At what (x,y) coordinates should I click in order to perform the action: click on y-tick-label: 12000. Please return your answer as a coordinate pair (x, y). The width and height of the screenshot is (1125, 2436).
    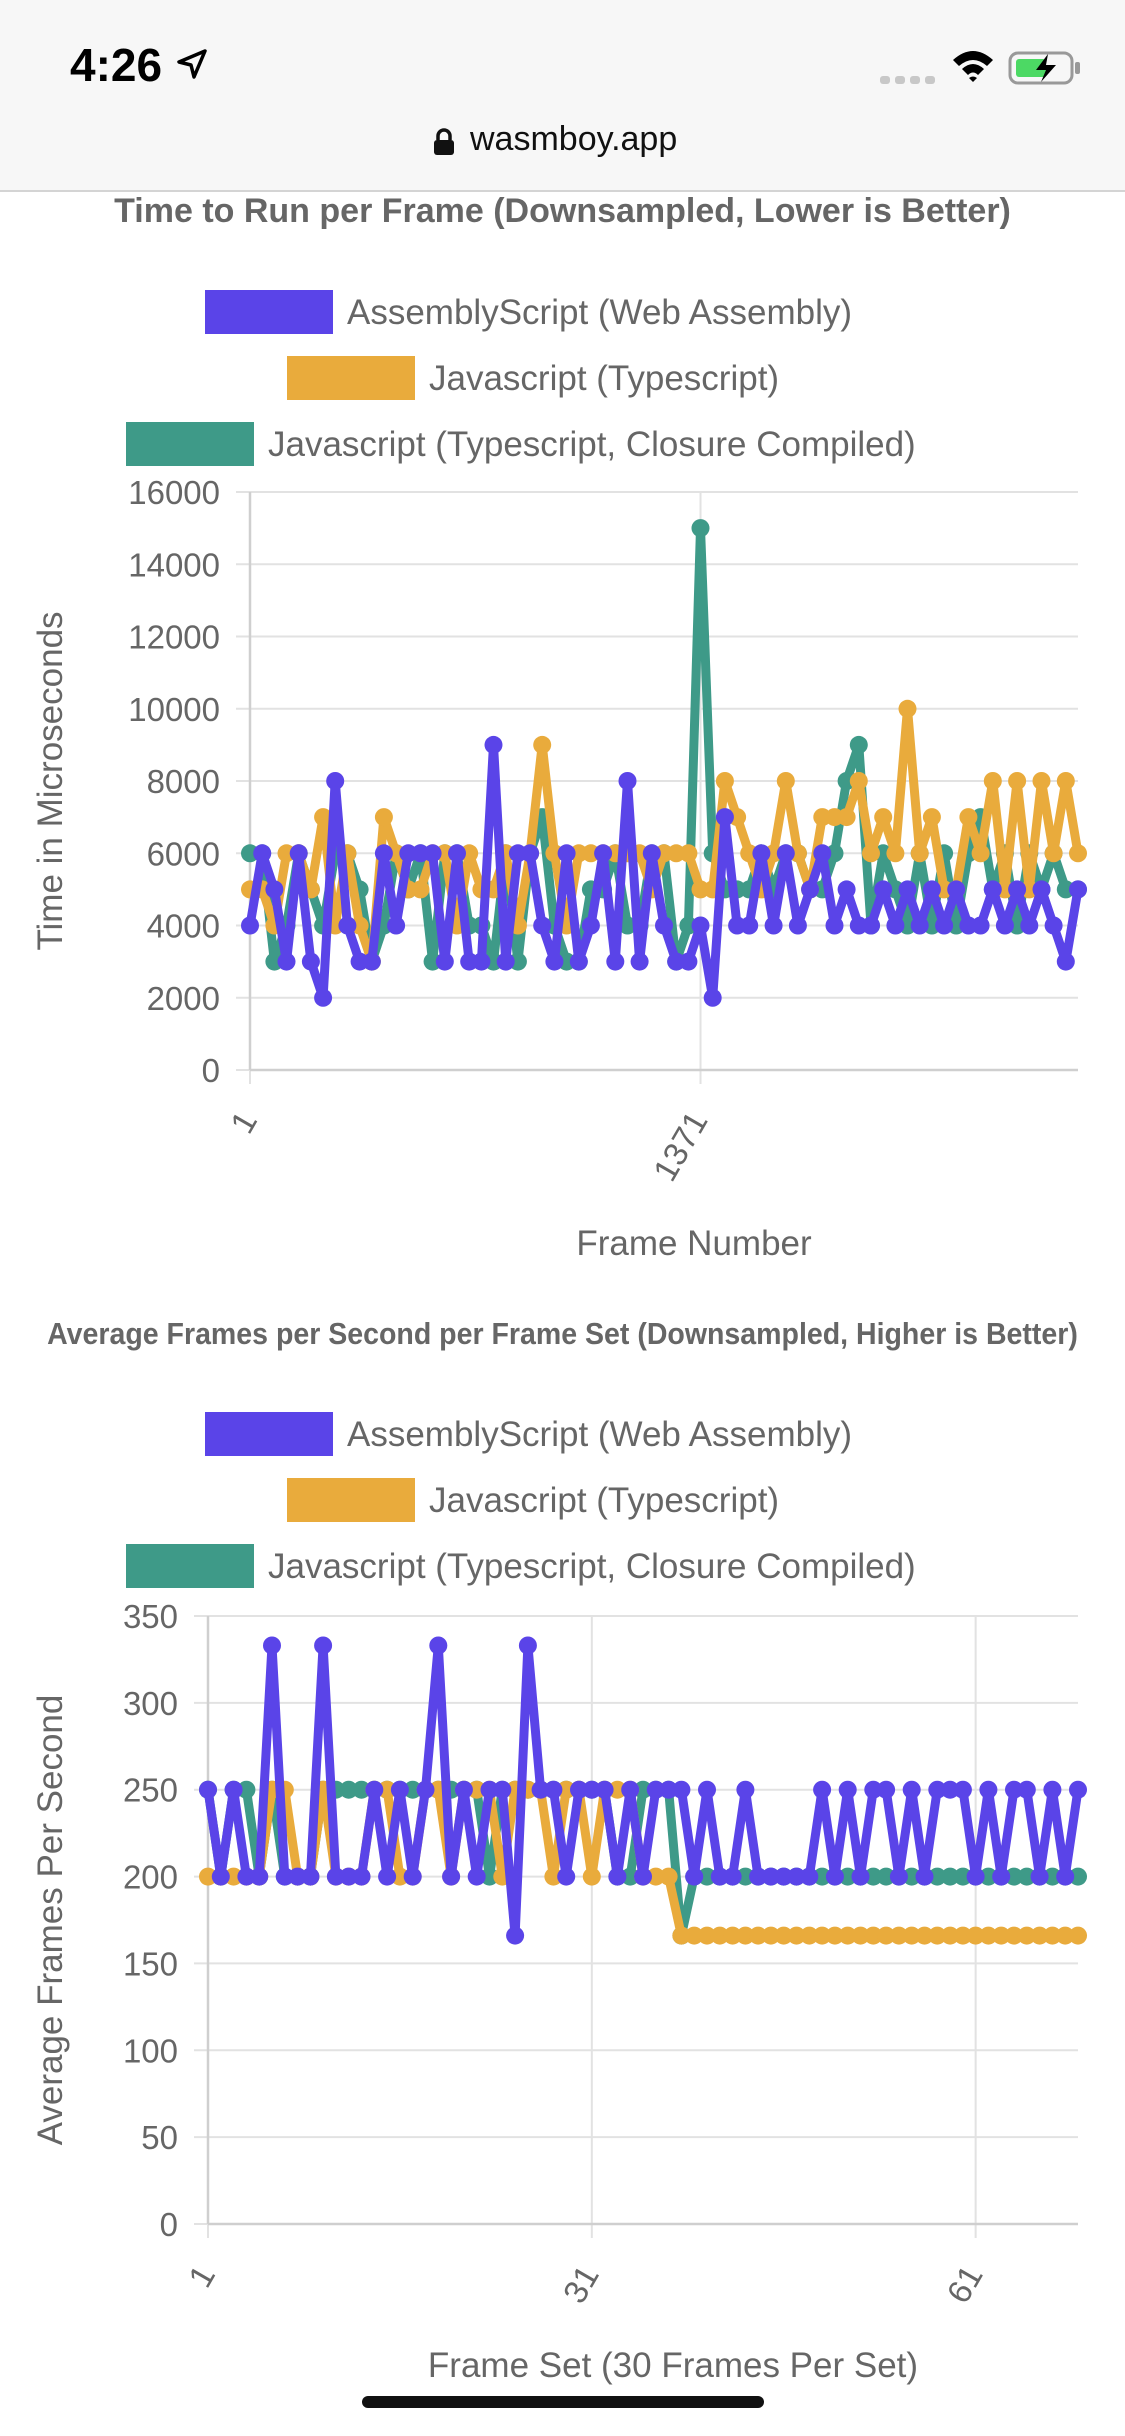
    Looking at the image, I should click on (174, 637).